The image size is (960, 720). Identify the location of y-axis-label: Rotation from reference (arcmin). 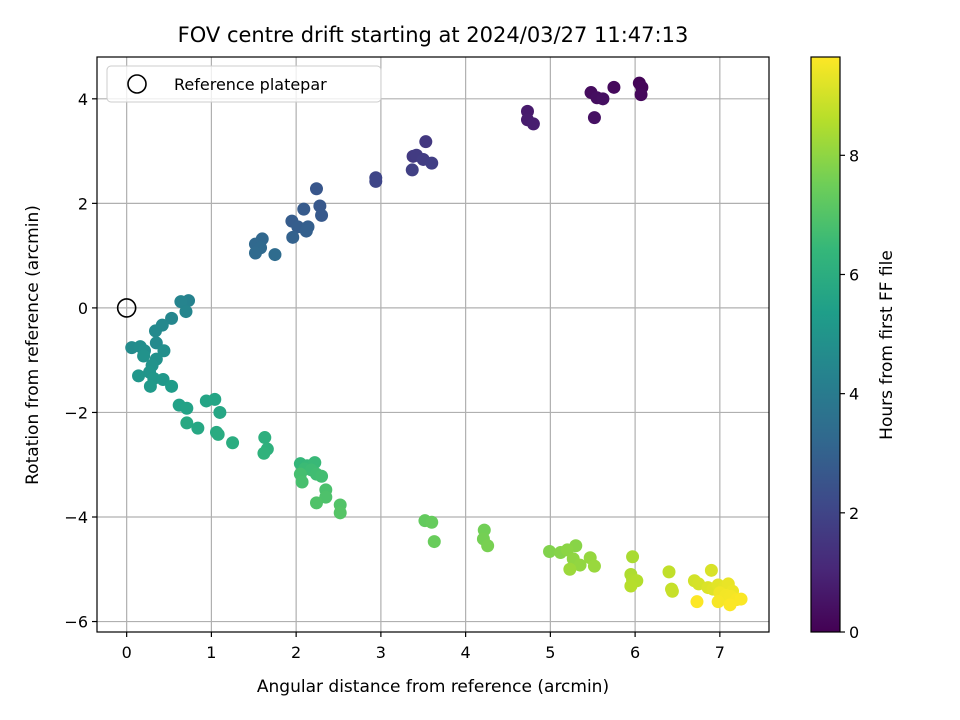
(33, 345).